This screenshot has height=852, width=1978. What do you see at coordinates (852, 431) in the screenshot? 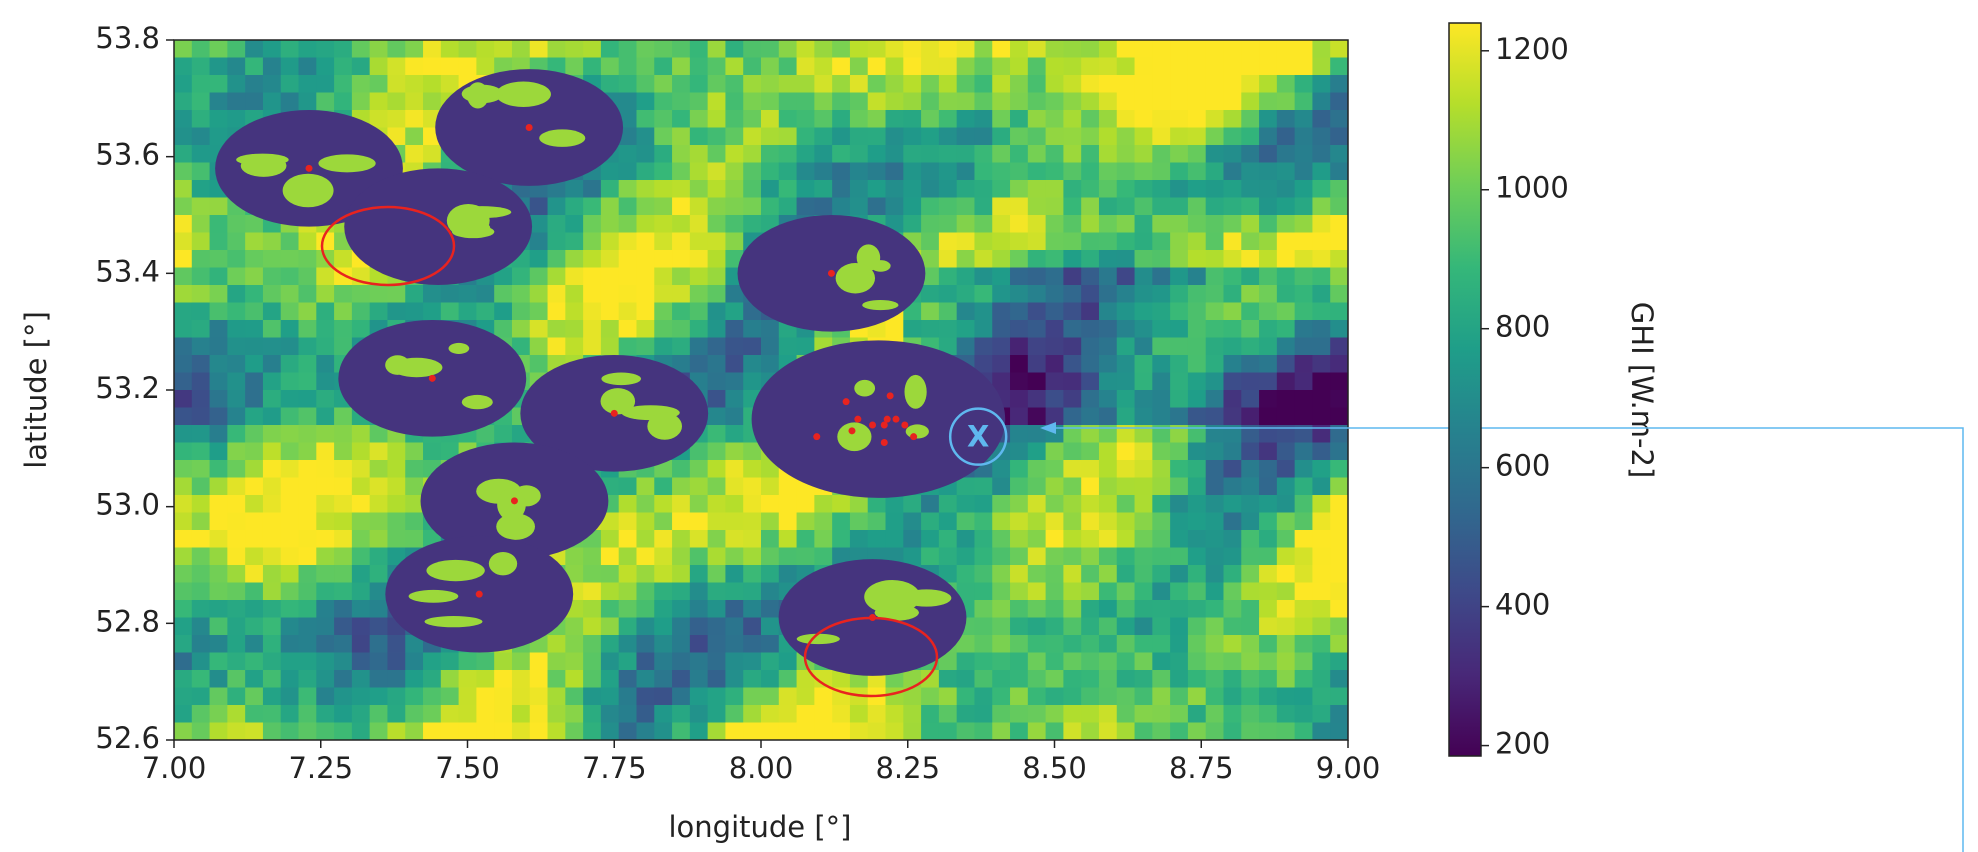
I see `sensor-point` at bounding box center [852, 431].